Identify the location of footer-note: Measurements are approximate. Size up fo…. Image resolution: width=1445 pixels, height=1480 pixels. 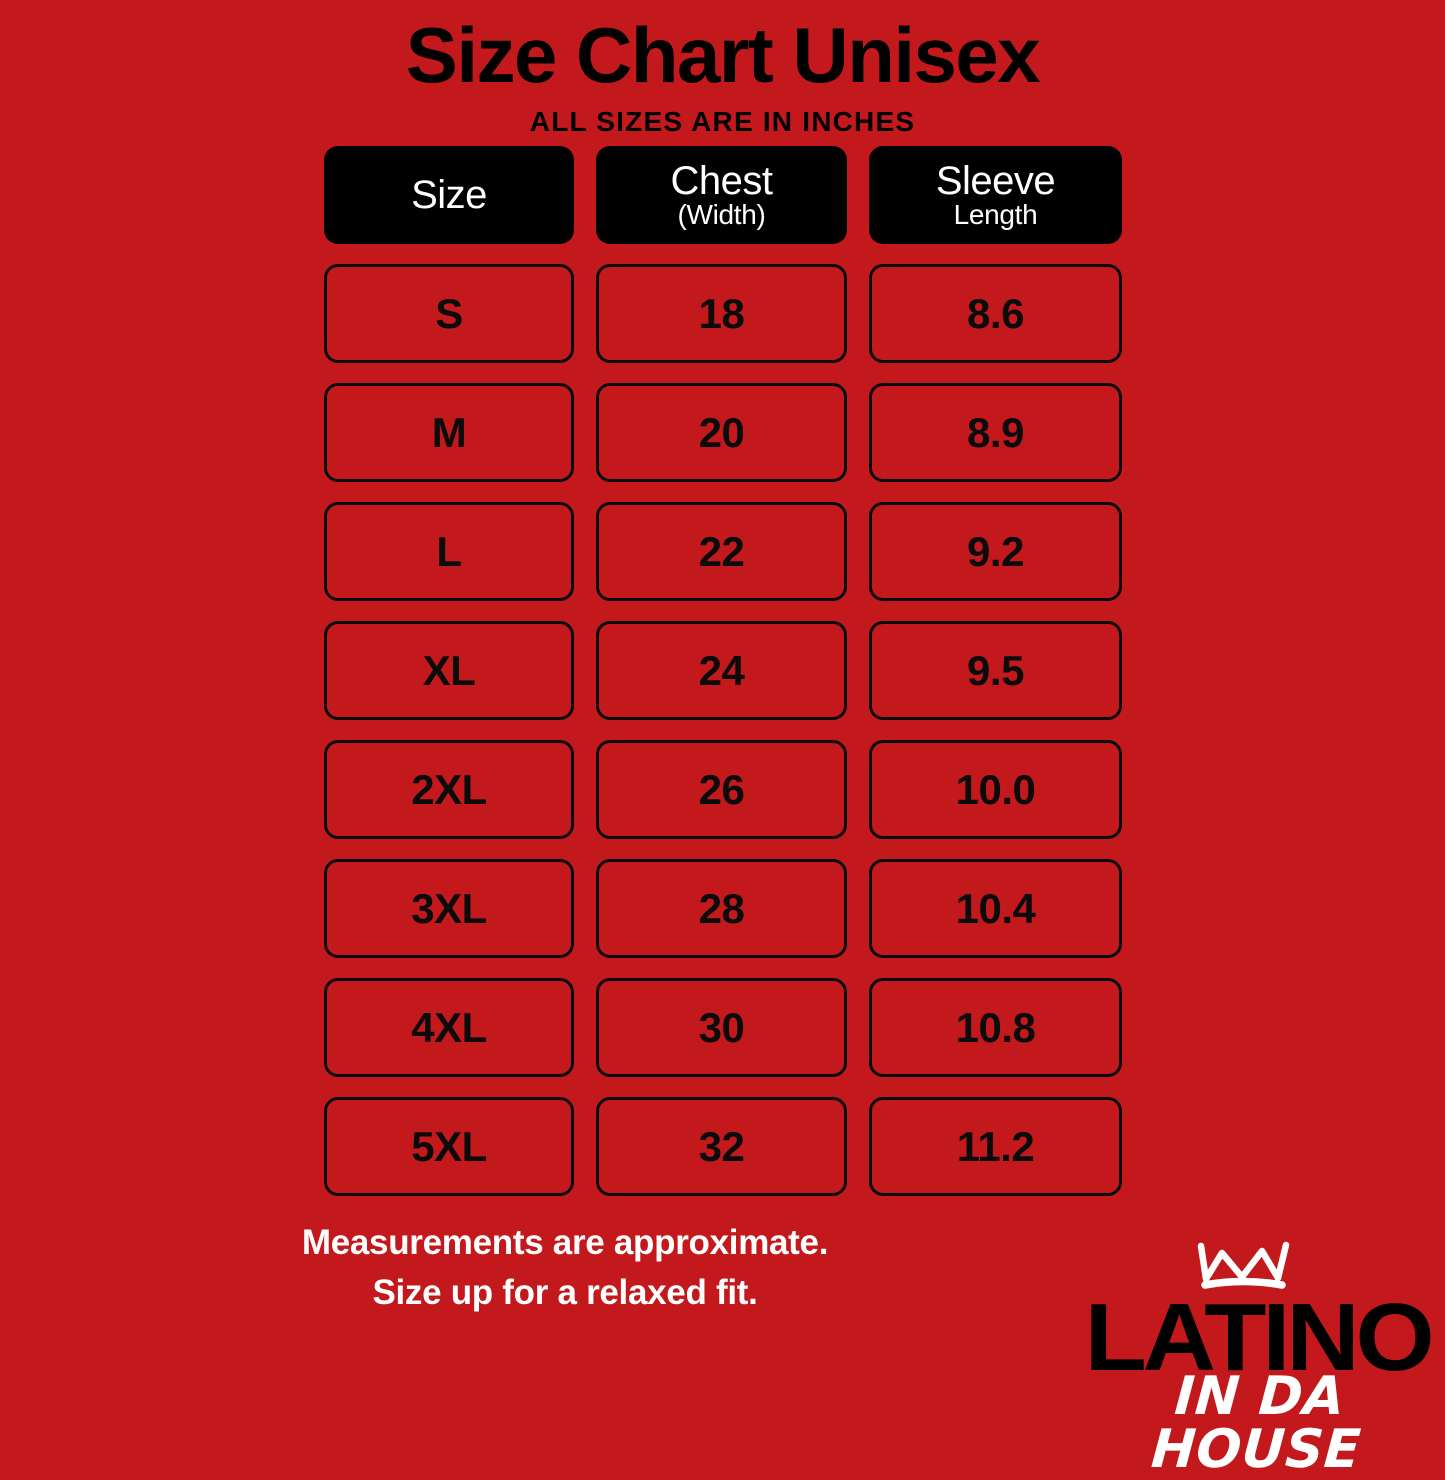
(565, 1267).